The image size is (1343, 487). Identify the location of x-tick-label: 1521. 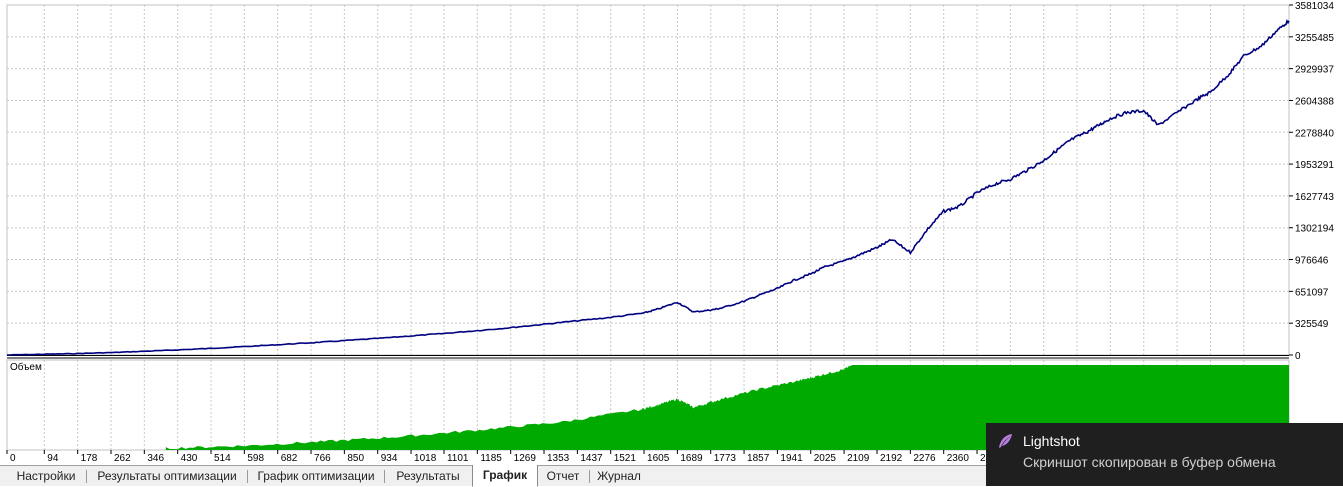
(625, 458).